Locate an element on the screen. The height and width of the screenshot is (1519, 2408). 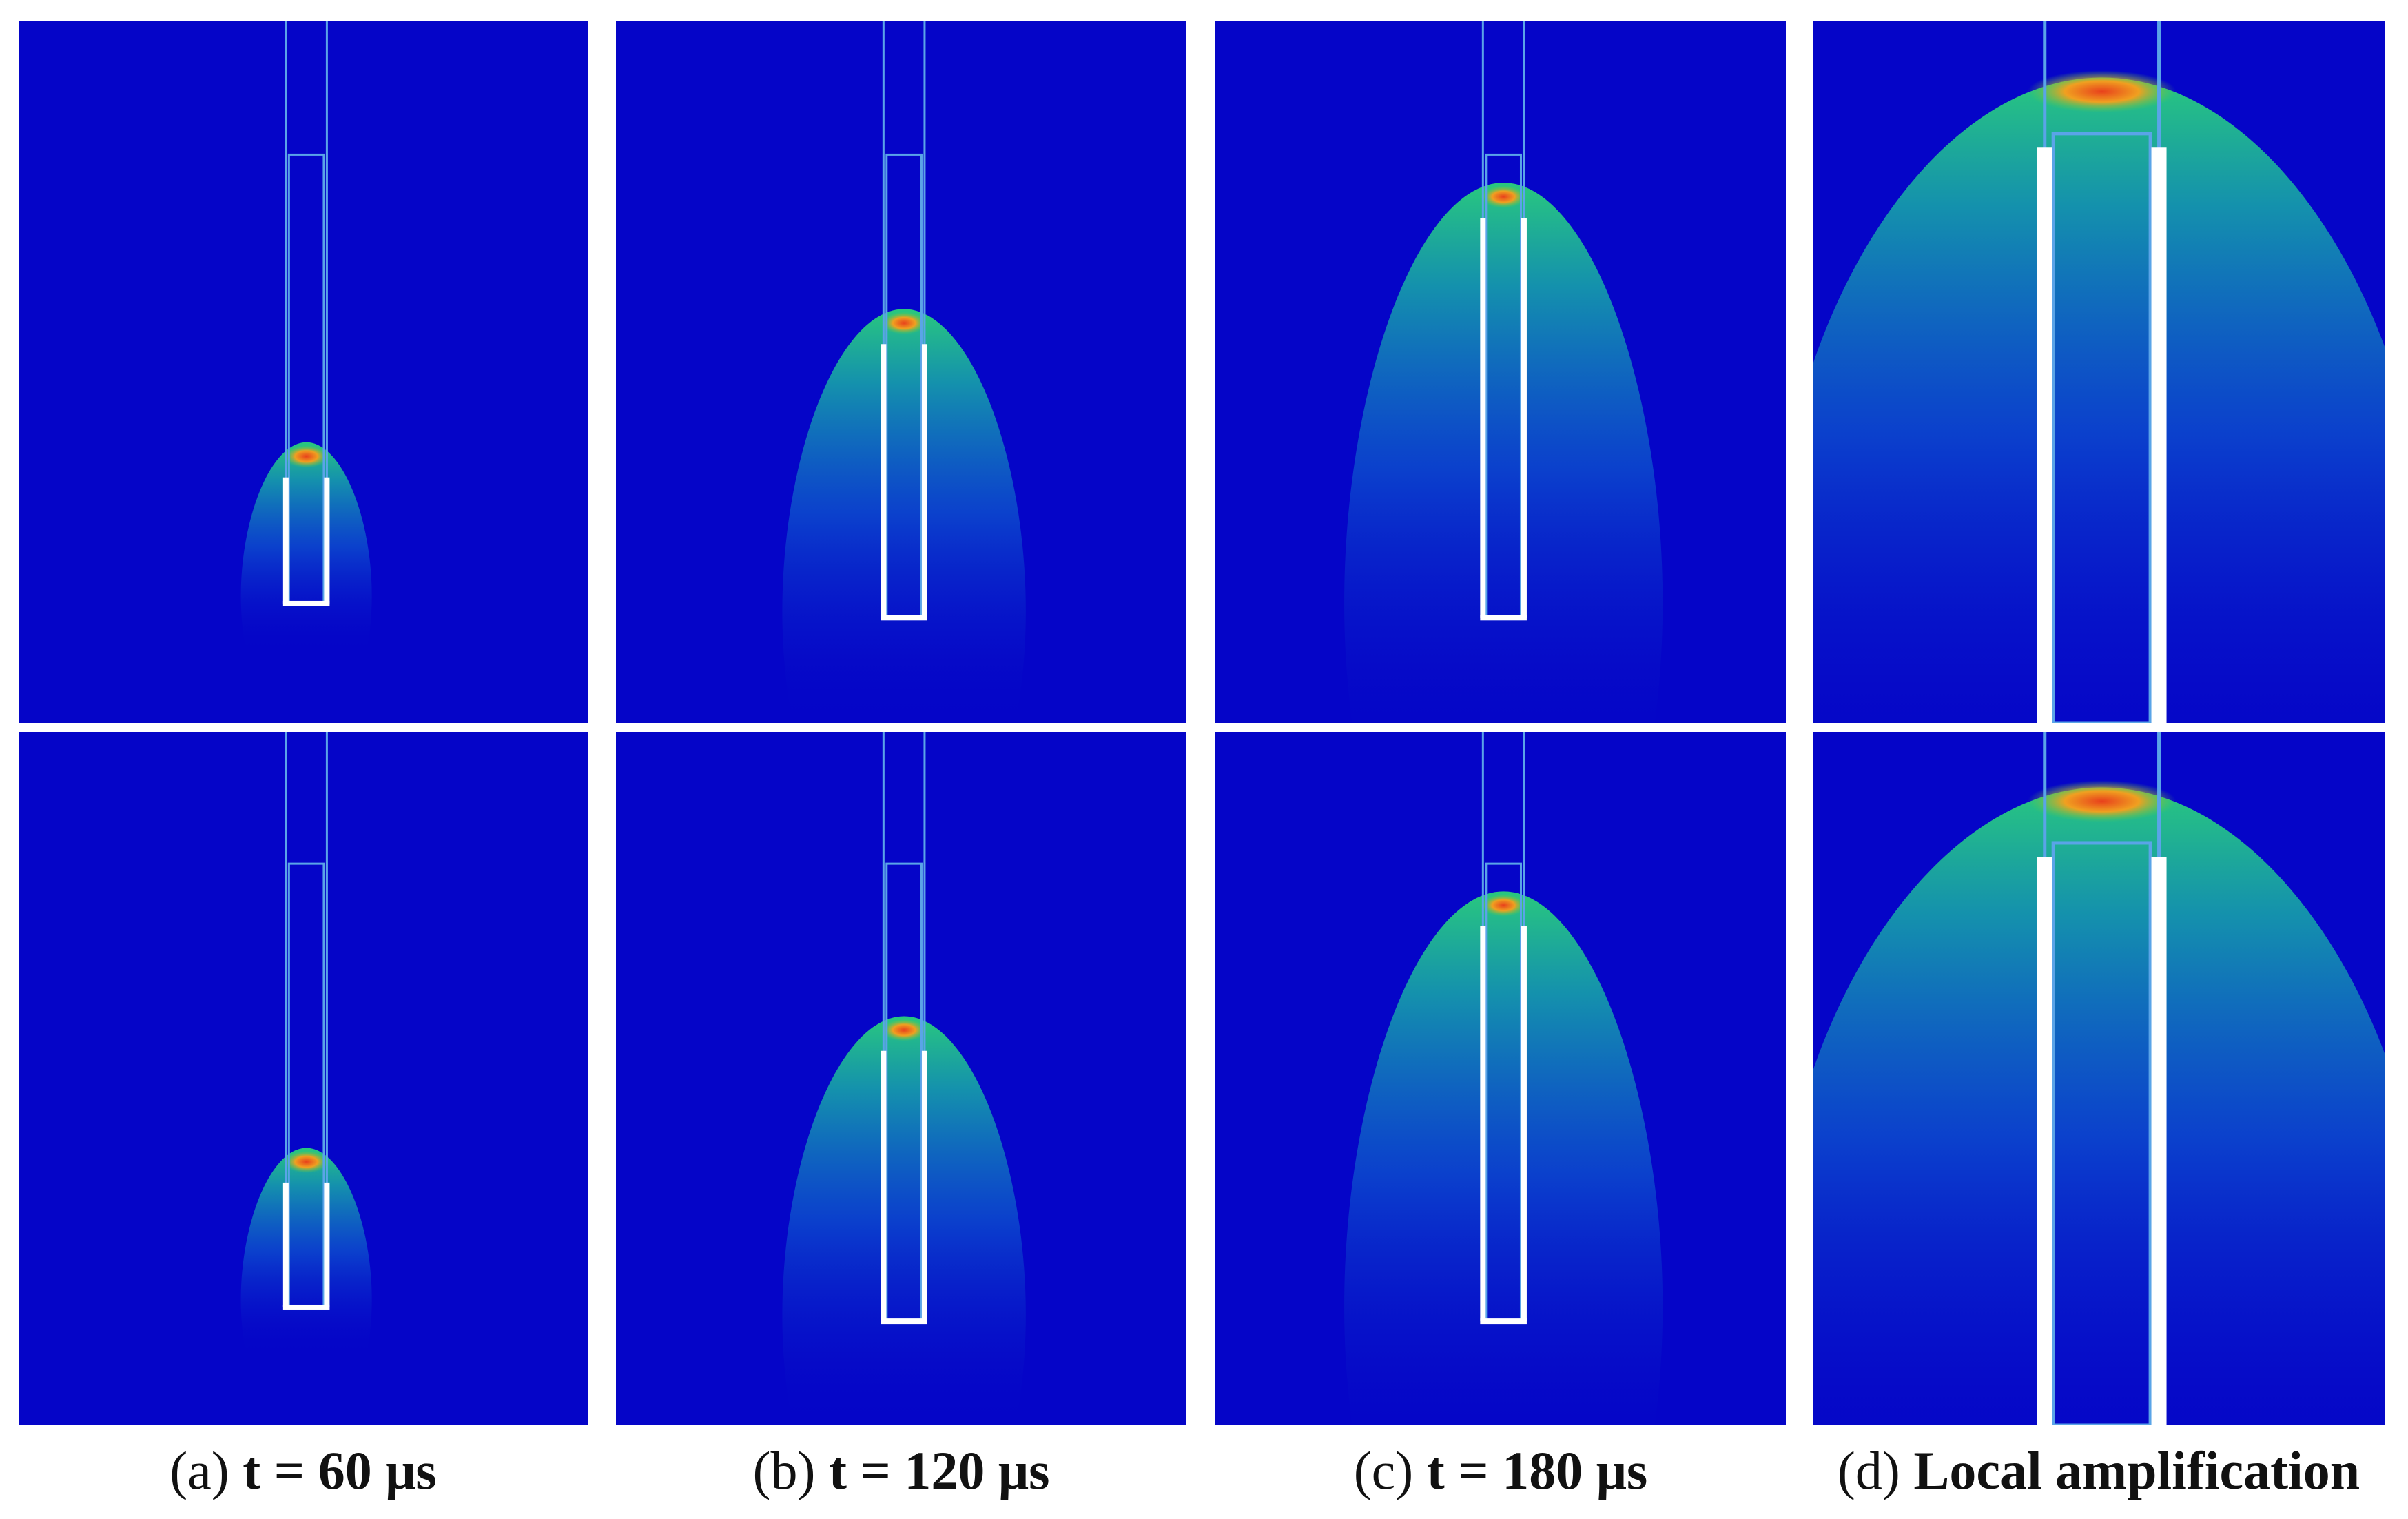
caption-text: t = 60 μs is located at coordinates (340, 1470).